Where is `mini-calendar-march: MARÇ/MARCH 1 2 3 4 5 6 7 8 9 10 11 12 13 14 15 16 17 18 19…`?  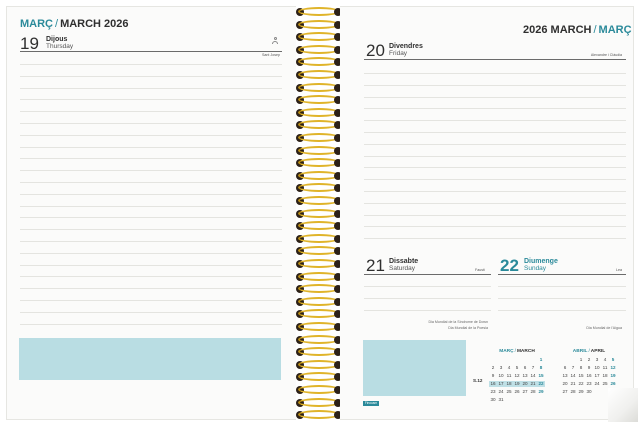 mini-calendar-march: MARÇ/MARCH 1 2 3 4 5 6 7 8 9 10 11 12 13 14 15 16 17 18 19… is located at coordinates (517, 376).